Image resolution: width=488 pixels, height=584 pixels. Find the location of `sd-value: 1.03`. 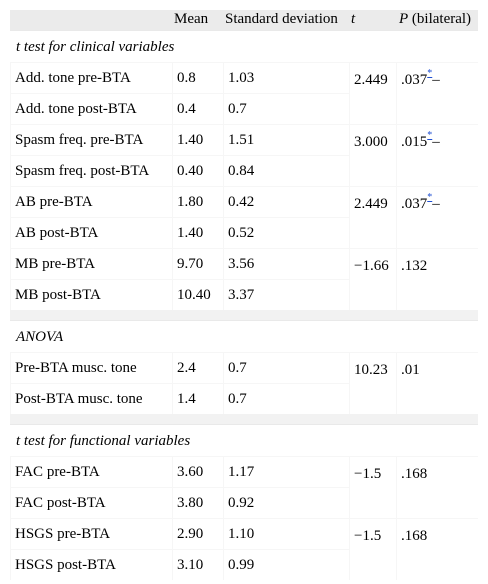

sd-value: 1.03 is located at coordinates (286, 78).